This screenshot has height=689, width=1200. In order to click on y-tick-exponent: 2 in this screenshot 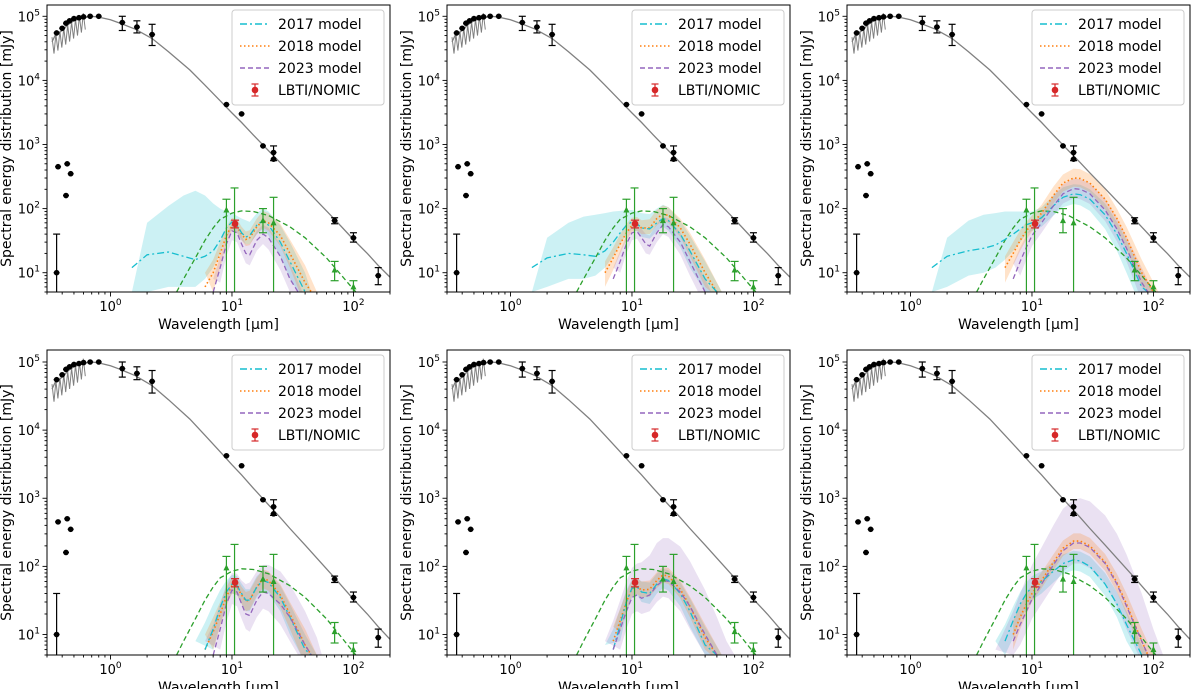, I will do `click(437, 563)`.